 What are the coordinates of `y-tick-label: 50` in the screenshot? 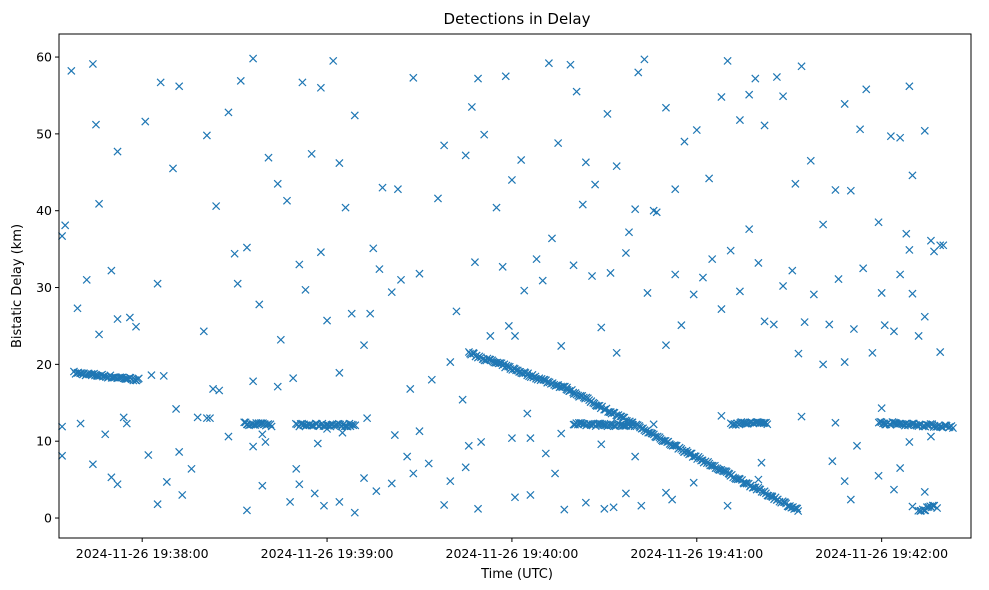 It's located at (44, 133).